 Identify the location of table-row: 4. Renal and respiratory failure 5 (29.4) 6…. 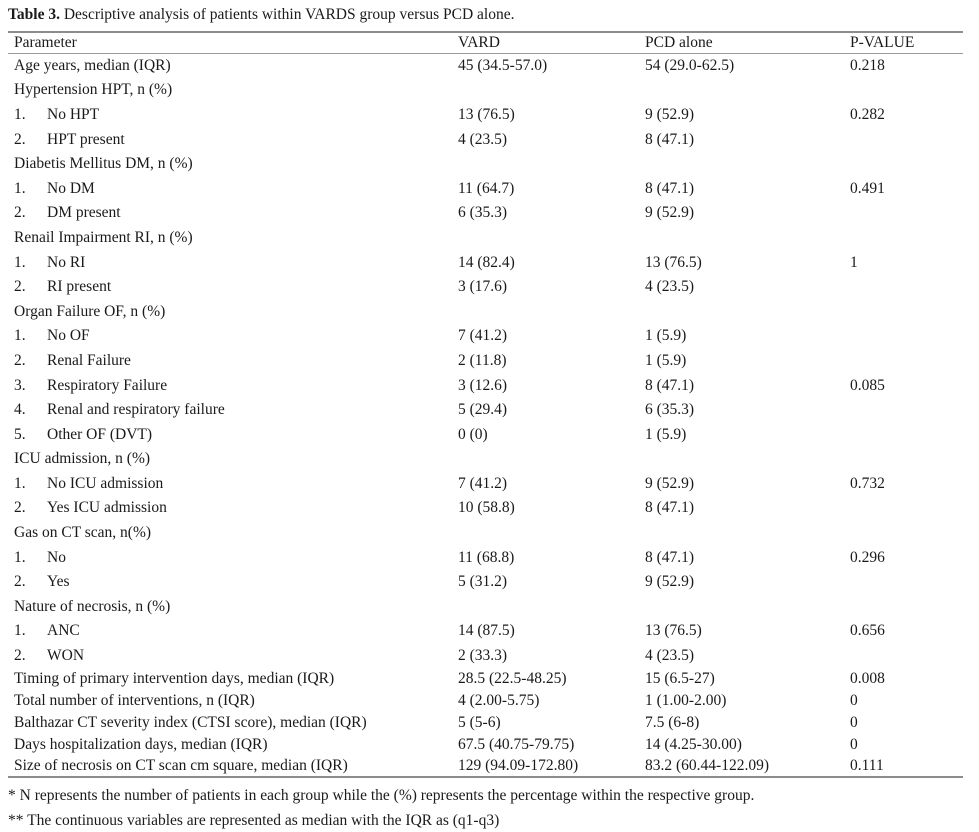
(485, 410).